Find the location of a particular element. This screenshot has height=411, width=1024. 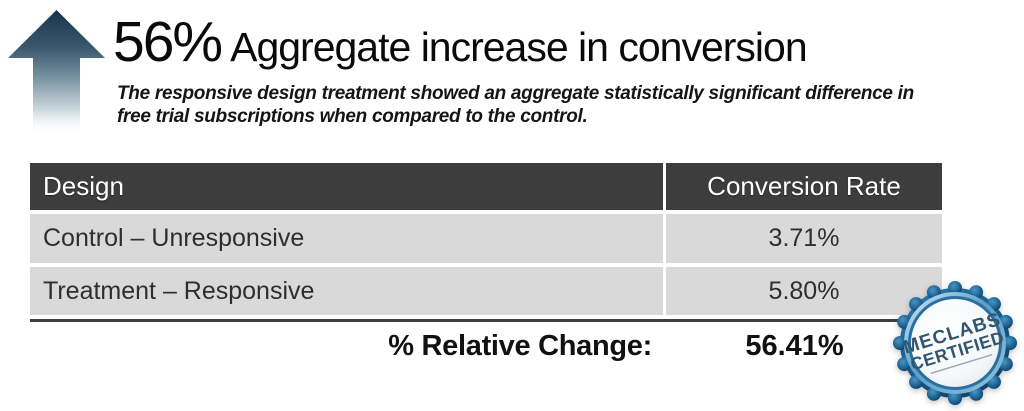

table-row-control: Control – Unresponsive 3.71% is located at coordinates (486, 238).